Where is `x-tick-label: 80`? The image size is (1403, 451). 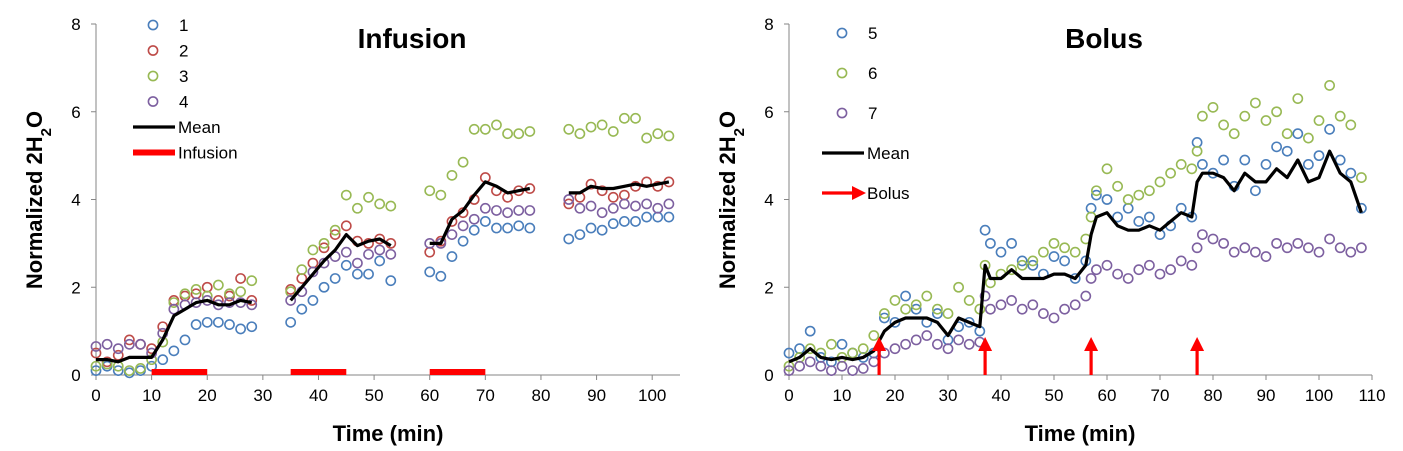
x-tick-label: 80 is located at coordinates (1213, 395).